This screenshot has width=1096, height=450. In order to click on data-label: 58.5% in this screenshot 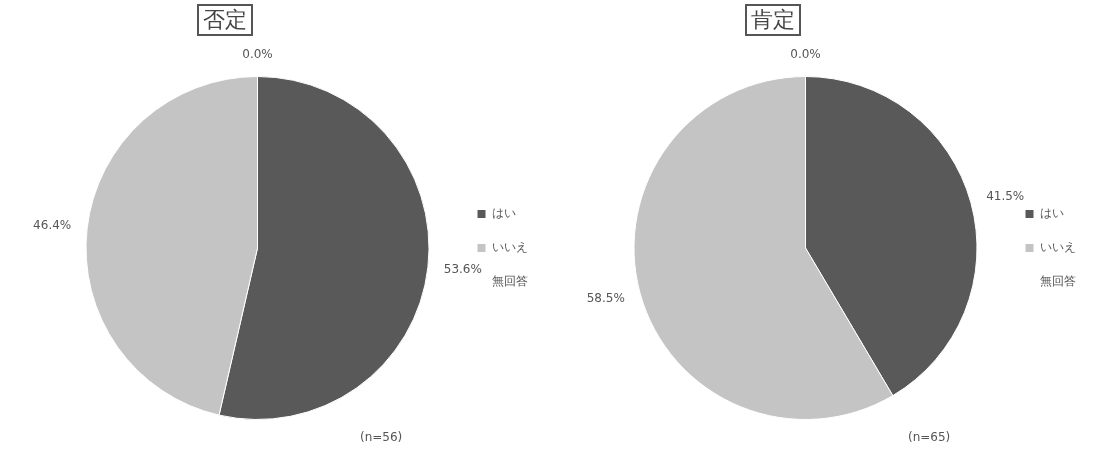, I will do `click(605, 298)`.